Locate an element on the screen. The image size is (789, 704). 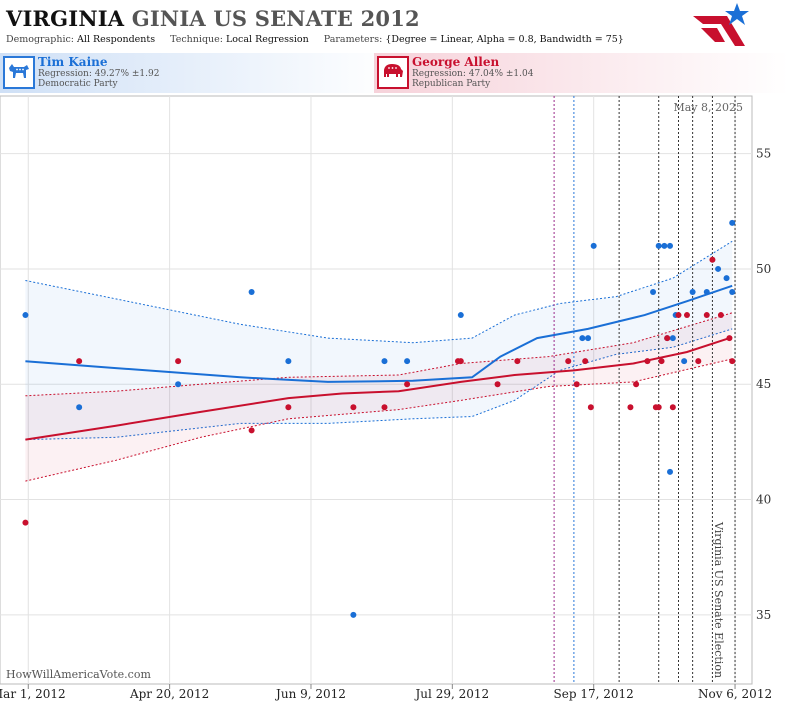
date-stamp: May 8, 2025 is located at coordinates (708, 107).